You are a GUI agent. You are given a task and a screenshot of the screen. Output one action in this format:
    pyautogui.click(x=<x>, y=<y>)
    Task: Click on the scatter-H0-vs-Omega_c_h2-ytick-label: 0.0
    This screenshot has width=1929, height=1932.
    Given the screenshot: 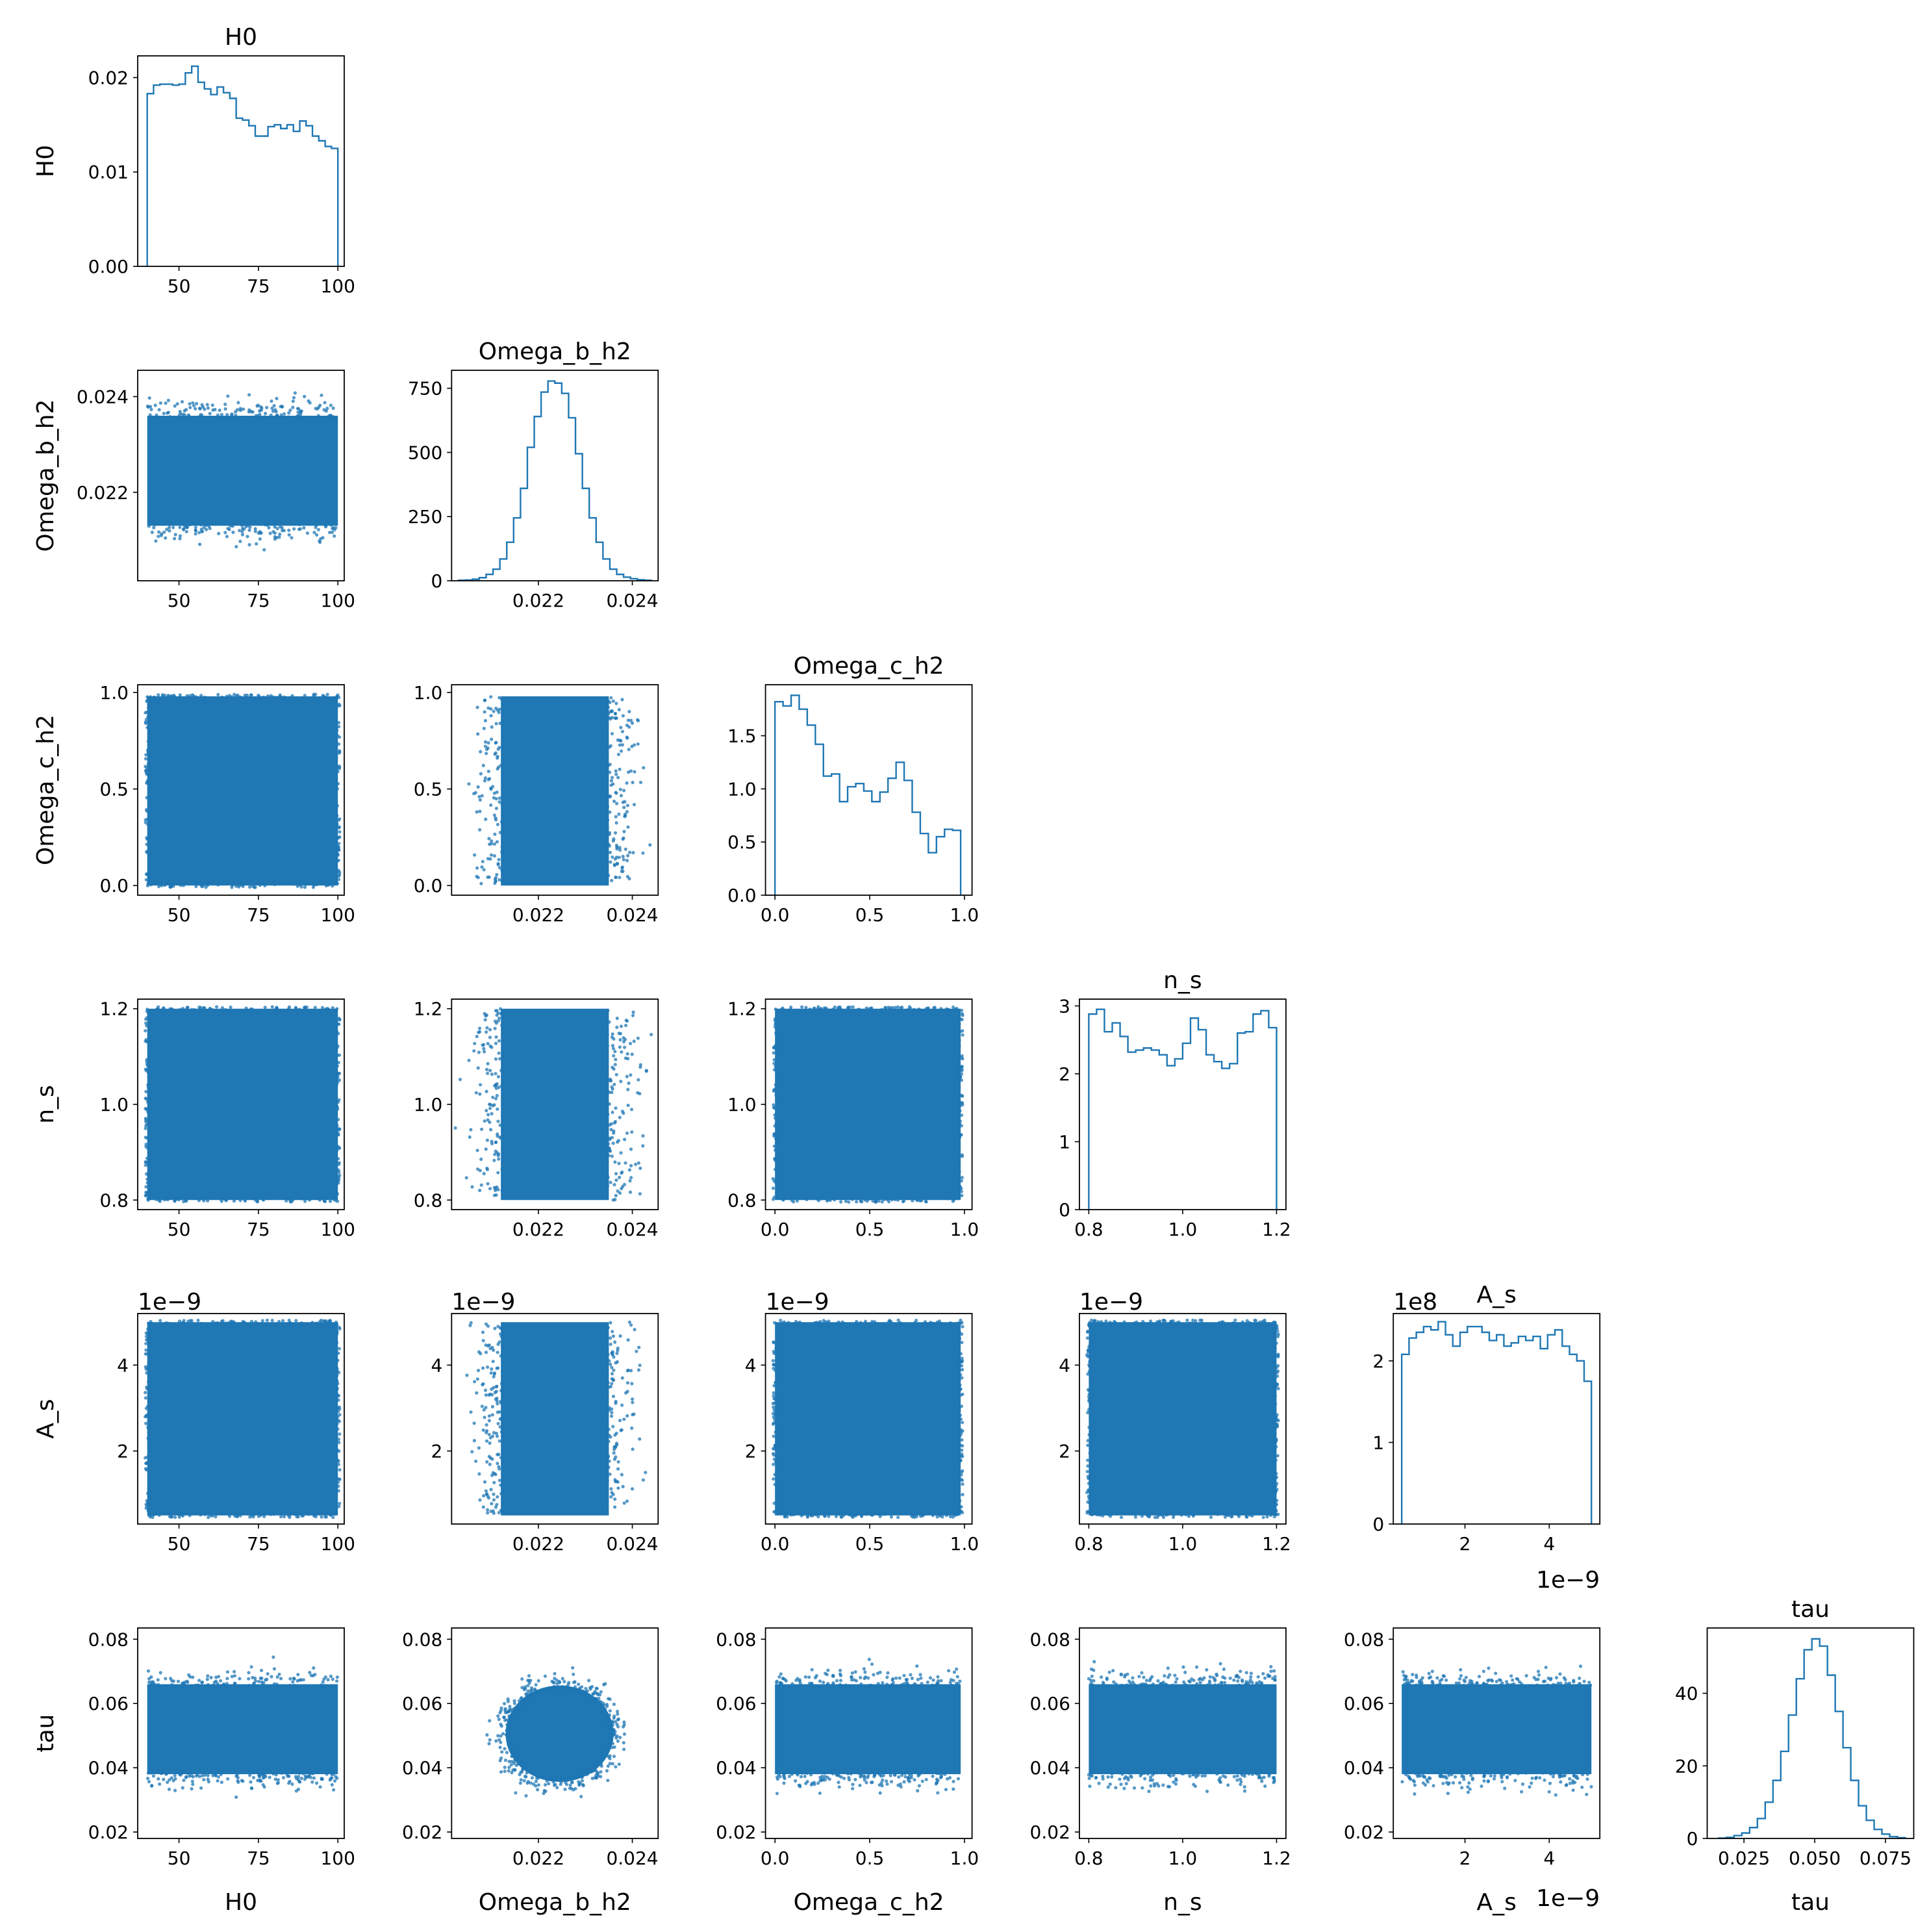 What is the action you would take?
    pyautogui.click(x=114, y=885)
    